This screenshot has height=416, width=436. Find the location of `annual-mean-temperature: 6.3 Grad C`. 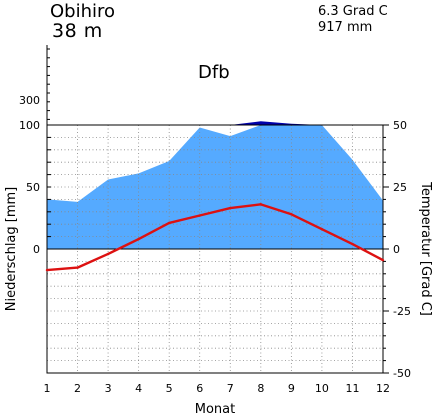

annual-mean-temperature: 6.3 Grad C is located at coordinates (353, 11).